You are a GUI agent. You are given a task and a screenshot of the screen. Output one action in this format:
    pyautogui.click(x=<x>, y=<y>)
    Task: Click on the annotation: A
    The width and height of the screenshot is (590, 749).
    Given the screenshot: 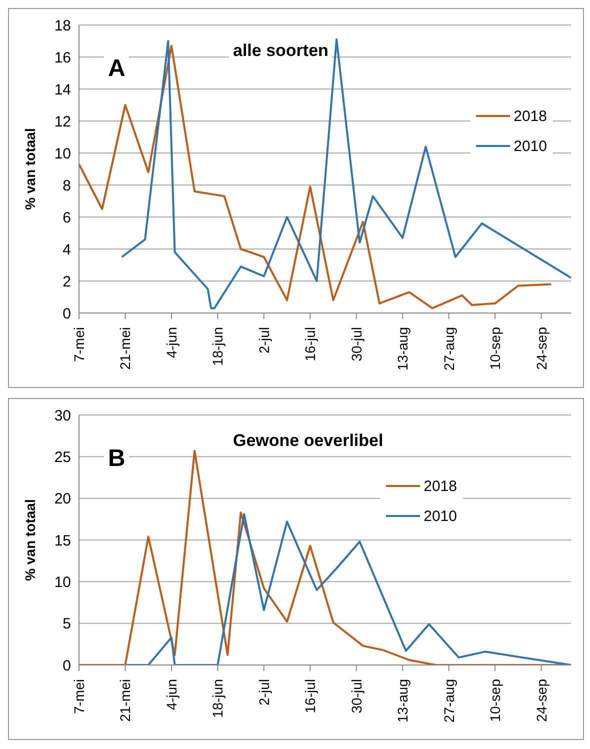 What is the action you would take?
    pyautogui.click(x=117, y=69)
    